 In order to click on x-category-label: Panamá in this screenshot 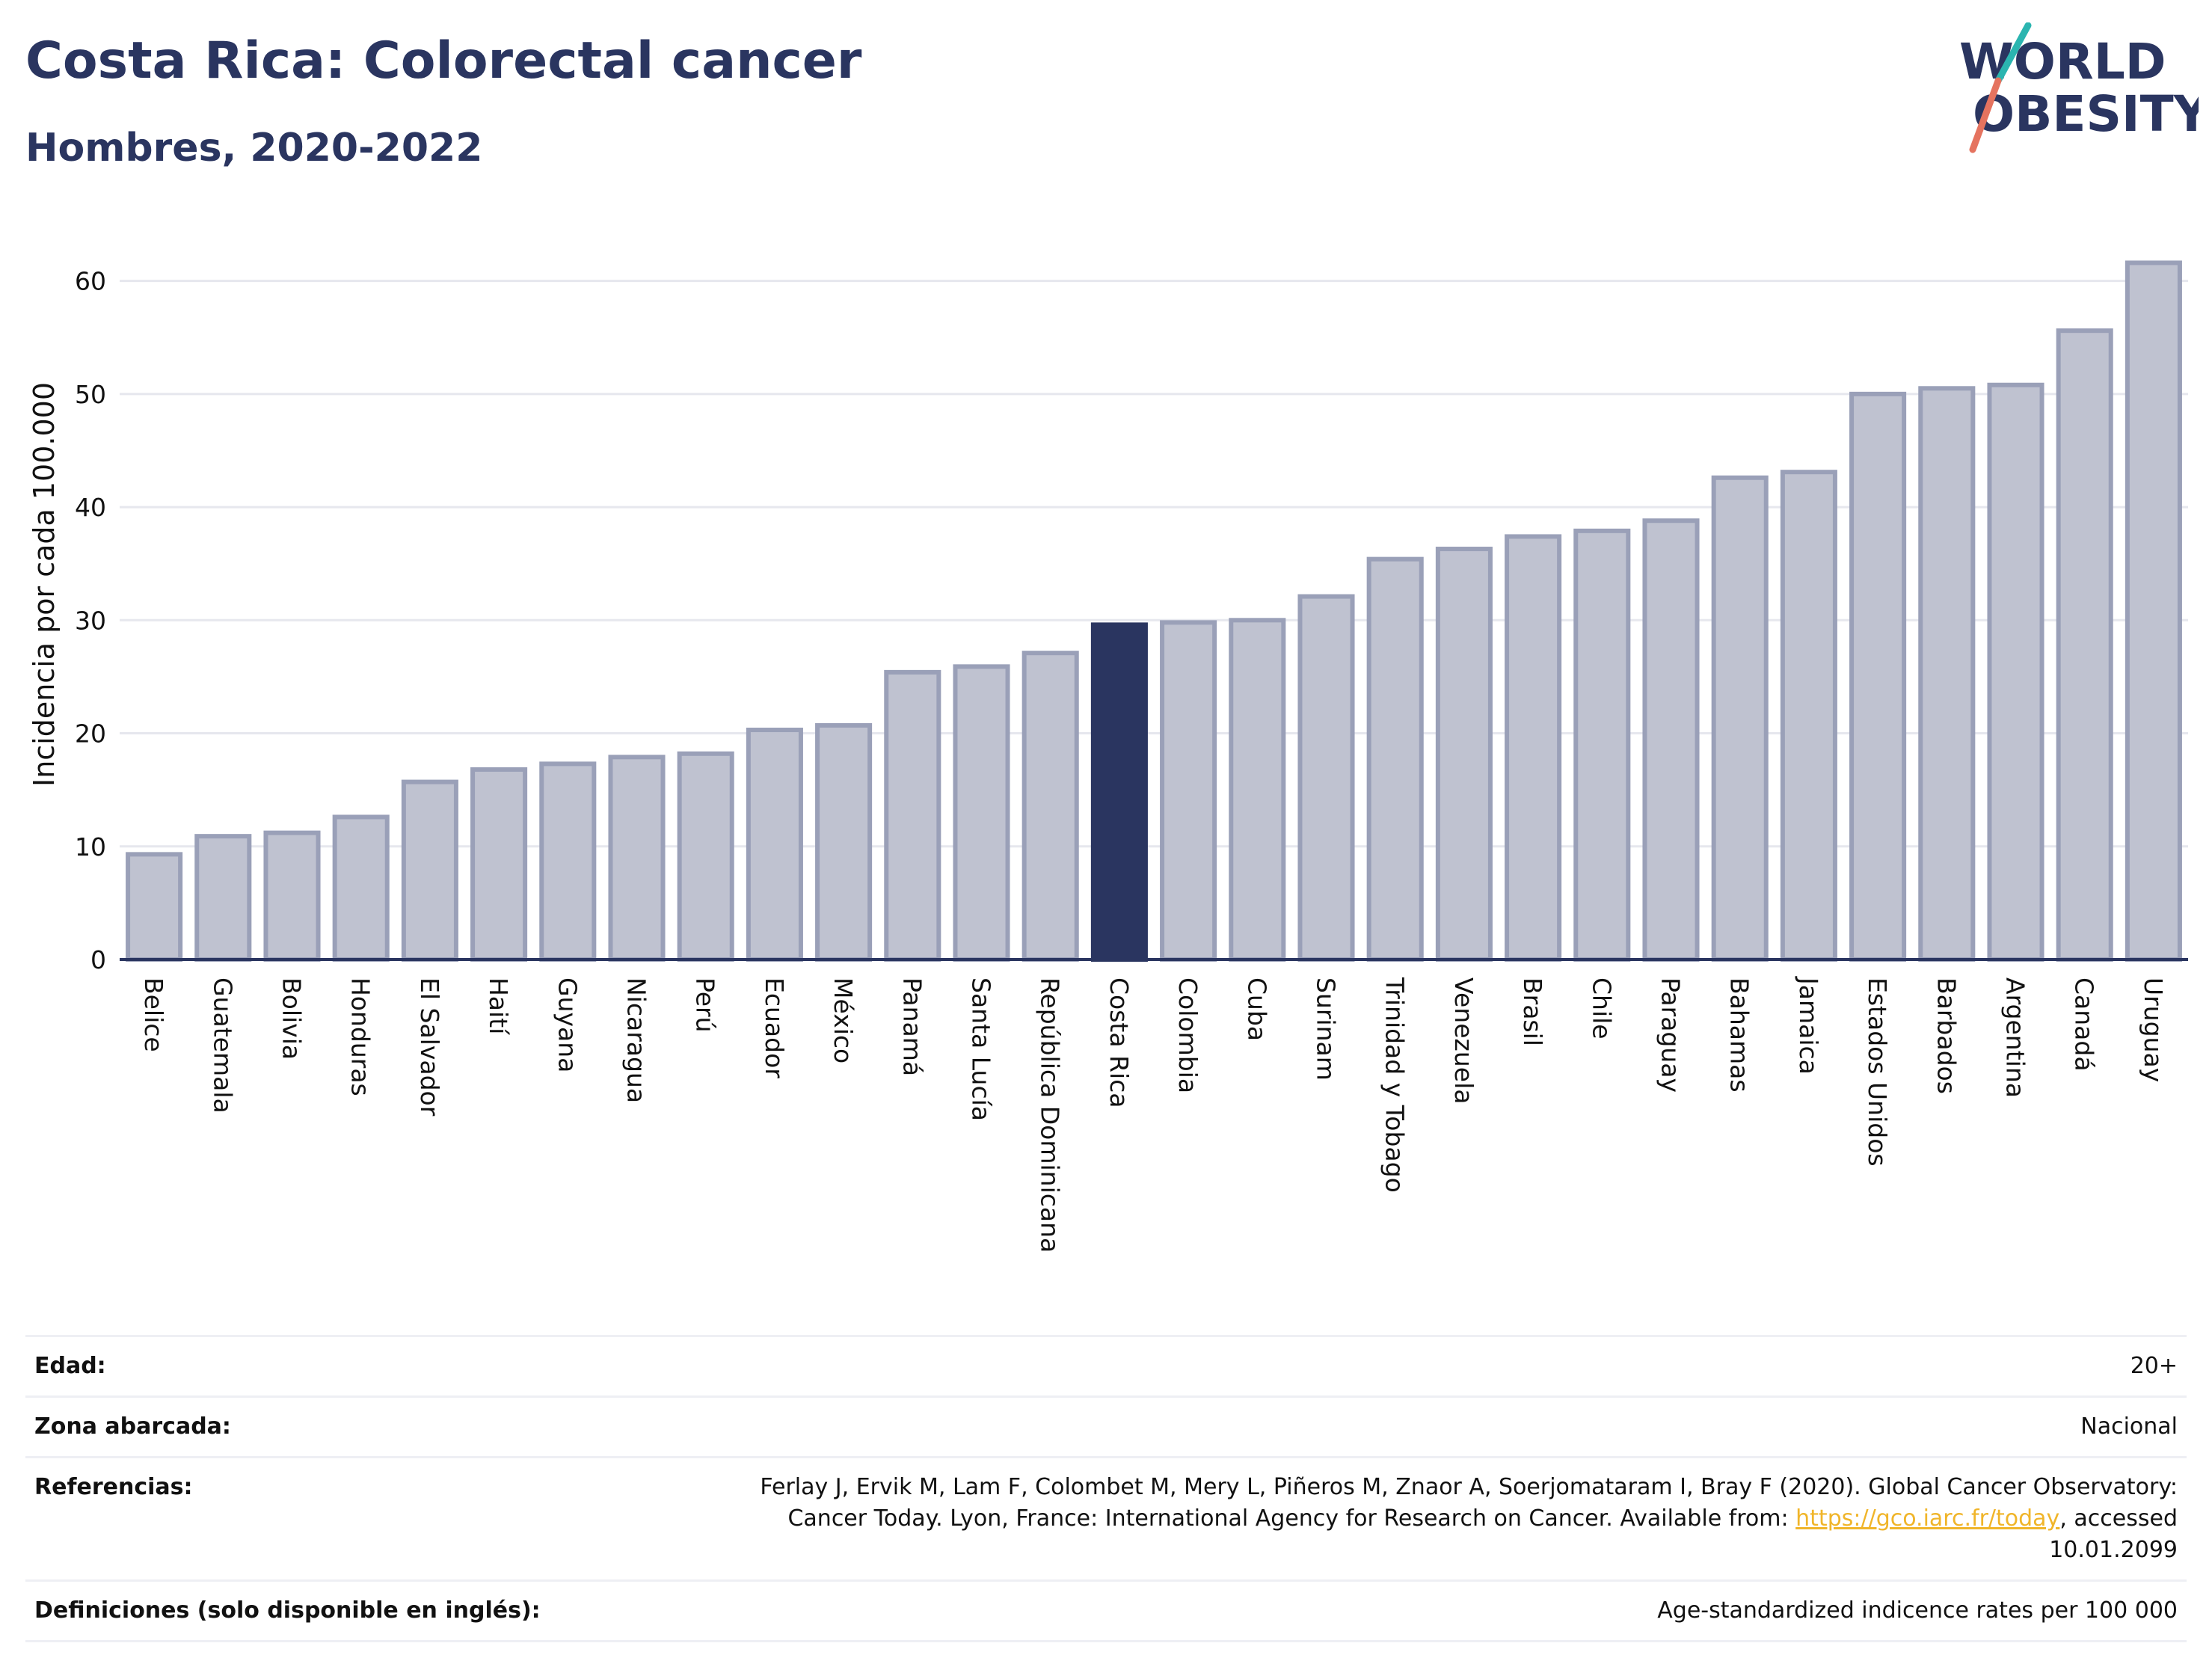, I will do `click(912, 1026)`.